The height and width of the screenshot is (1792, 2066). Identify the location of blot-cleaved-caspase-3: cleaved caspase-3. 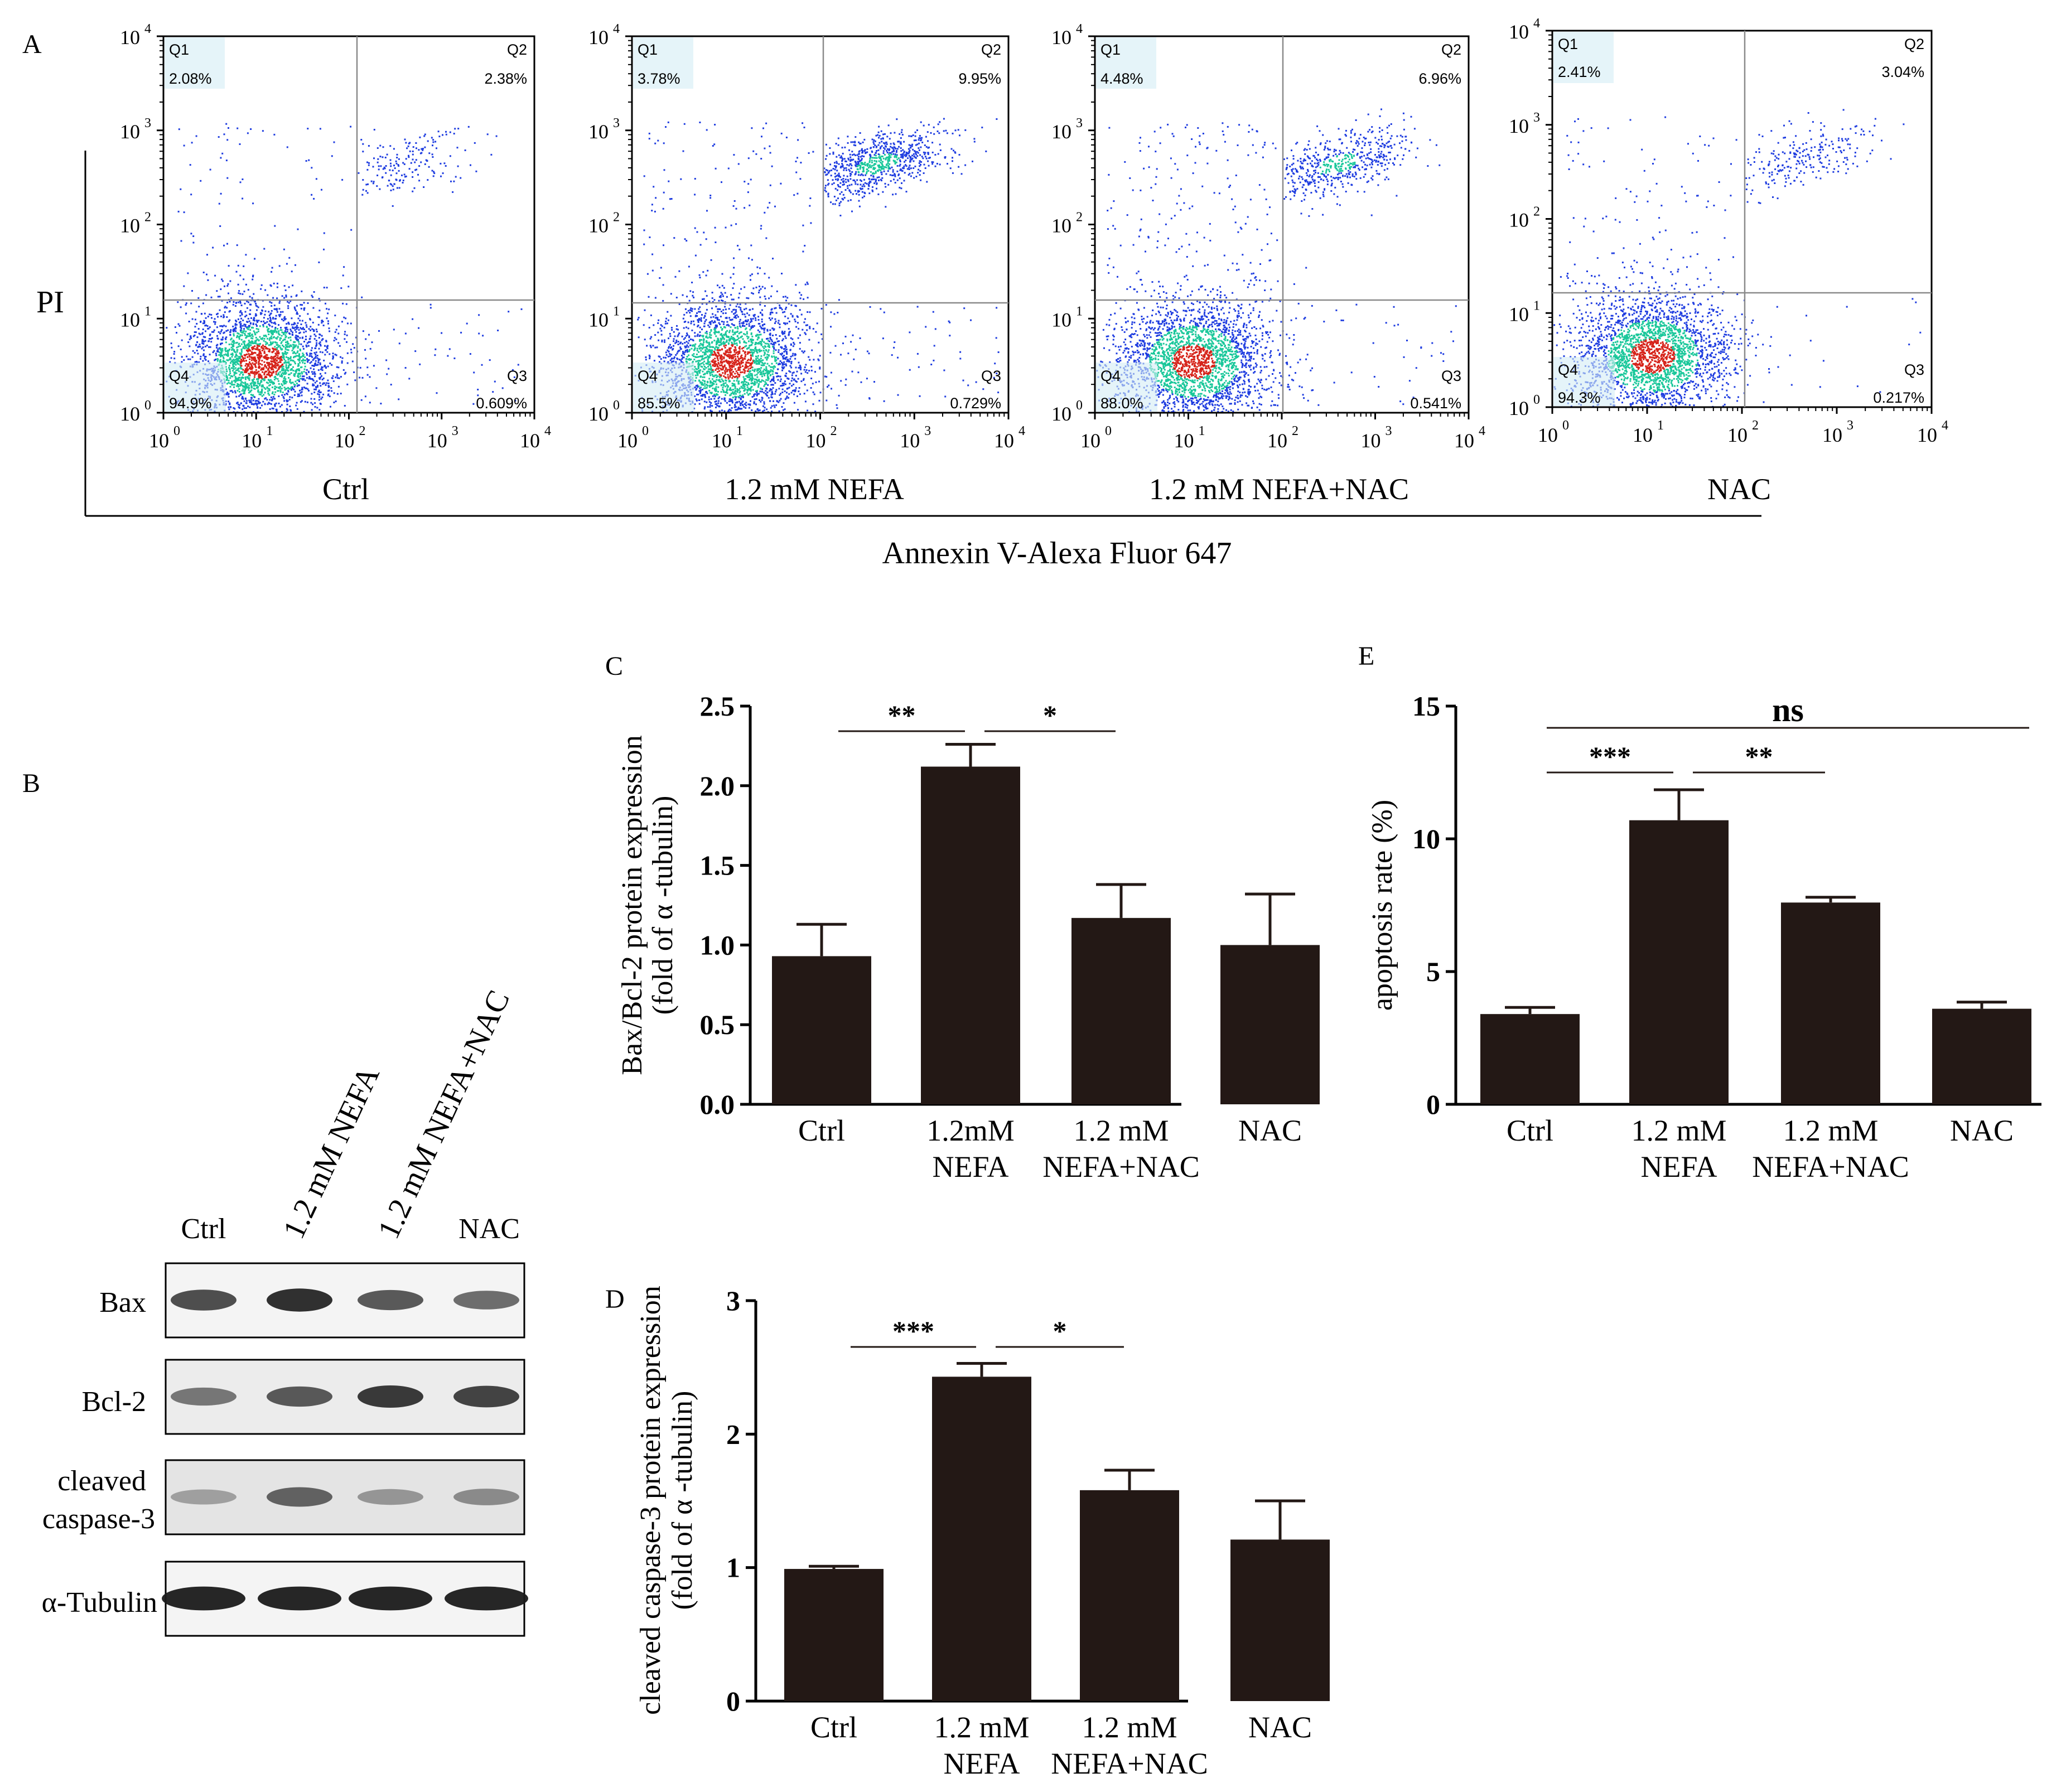
(283, 1497).